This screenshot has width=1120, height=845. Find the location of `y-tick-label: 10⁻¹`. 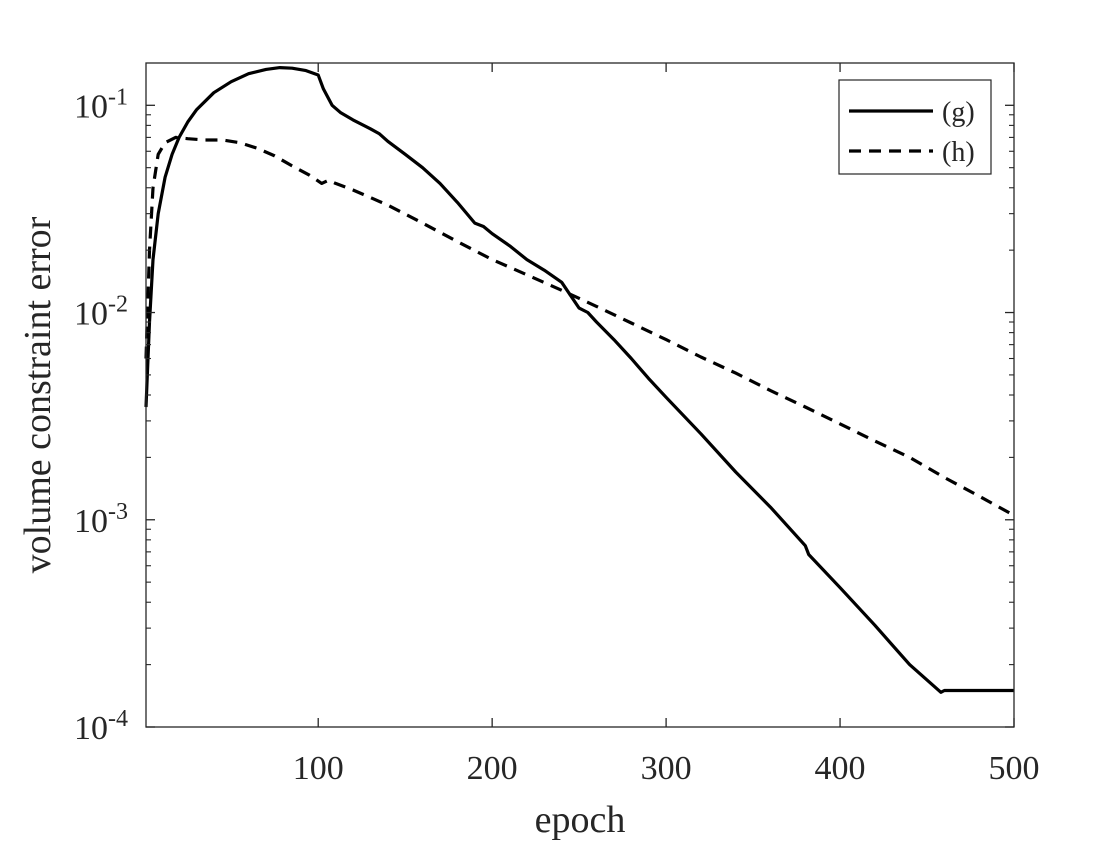

y-tick-label: 10⁻¹ is located at coordinates (101, 104).